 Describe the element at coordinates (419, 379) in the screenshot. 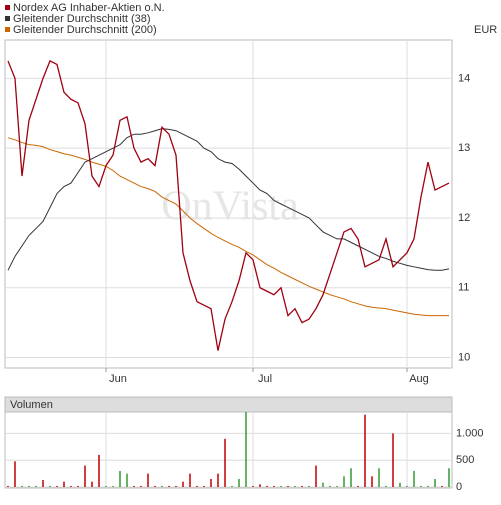

I see `x-tick-label: Aug` at that location.